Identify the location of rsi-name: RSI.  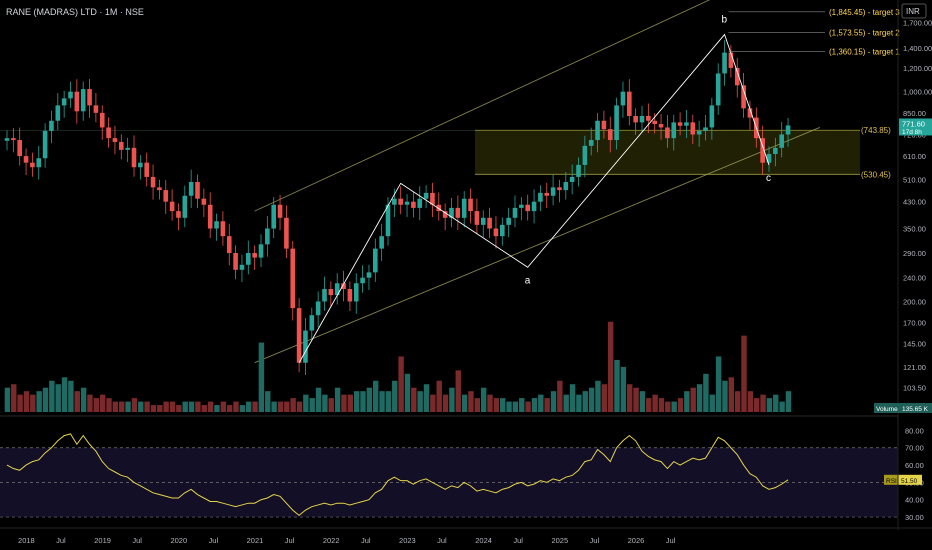
(891, 481).